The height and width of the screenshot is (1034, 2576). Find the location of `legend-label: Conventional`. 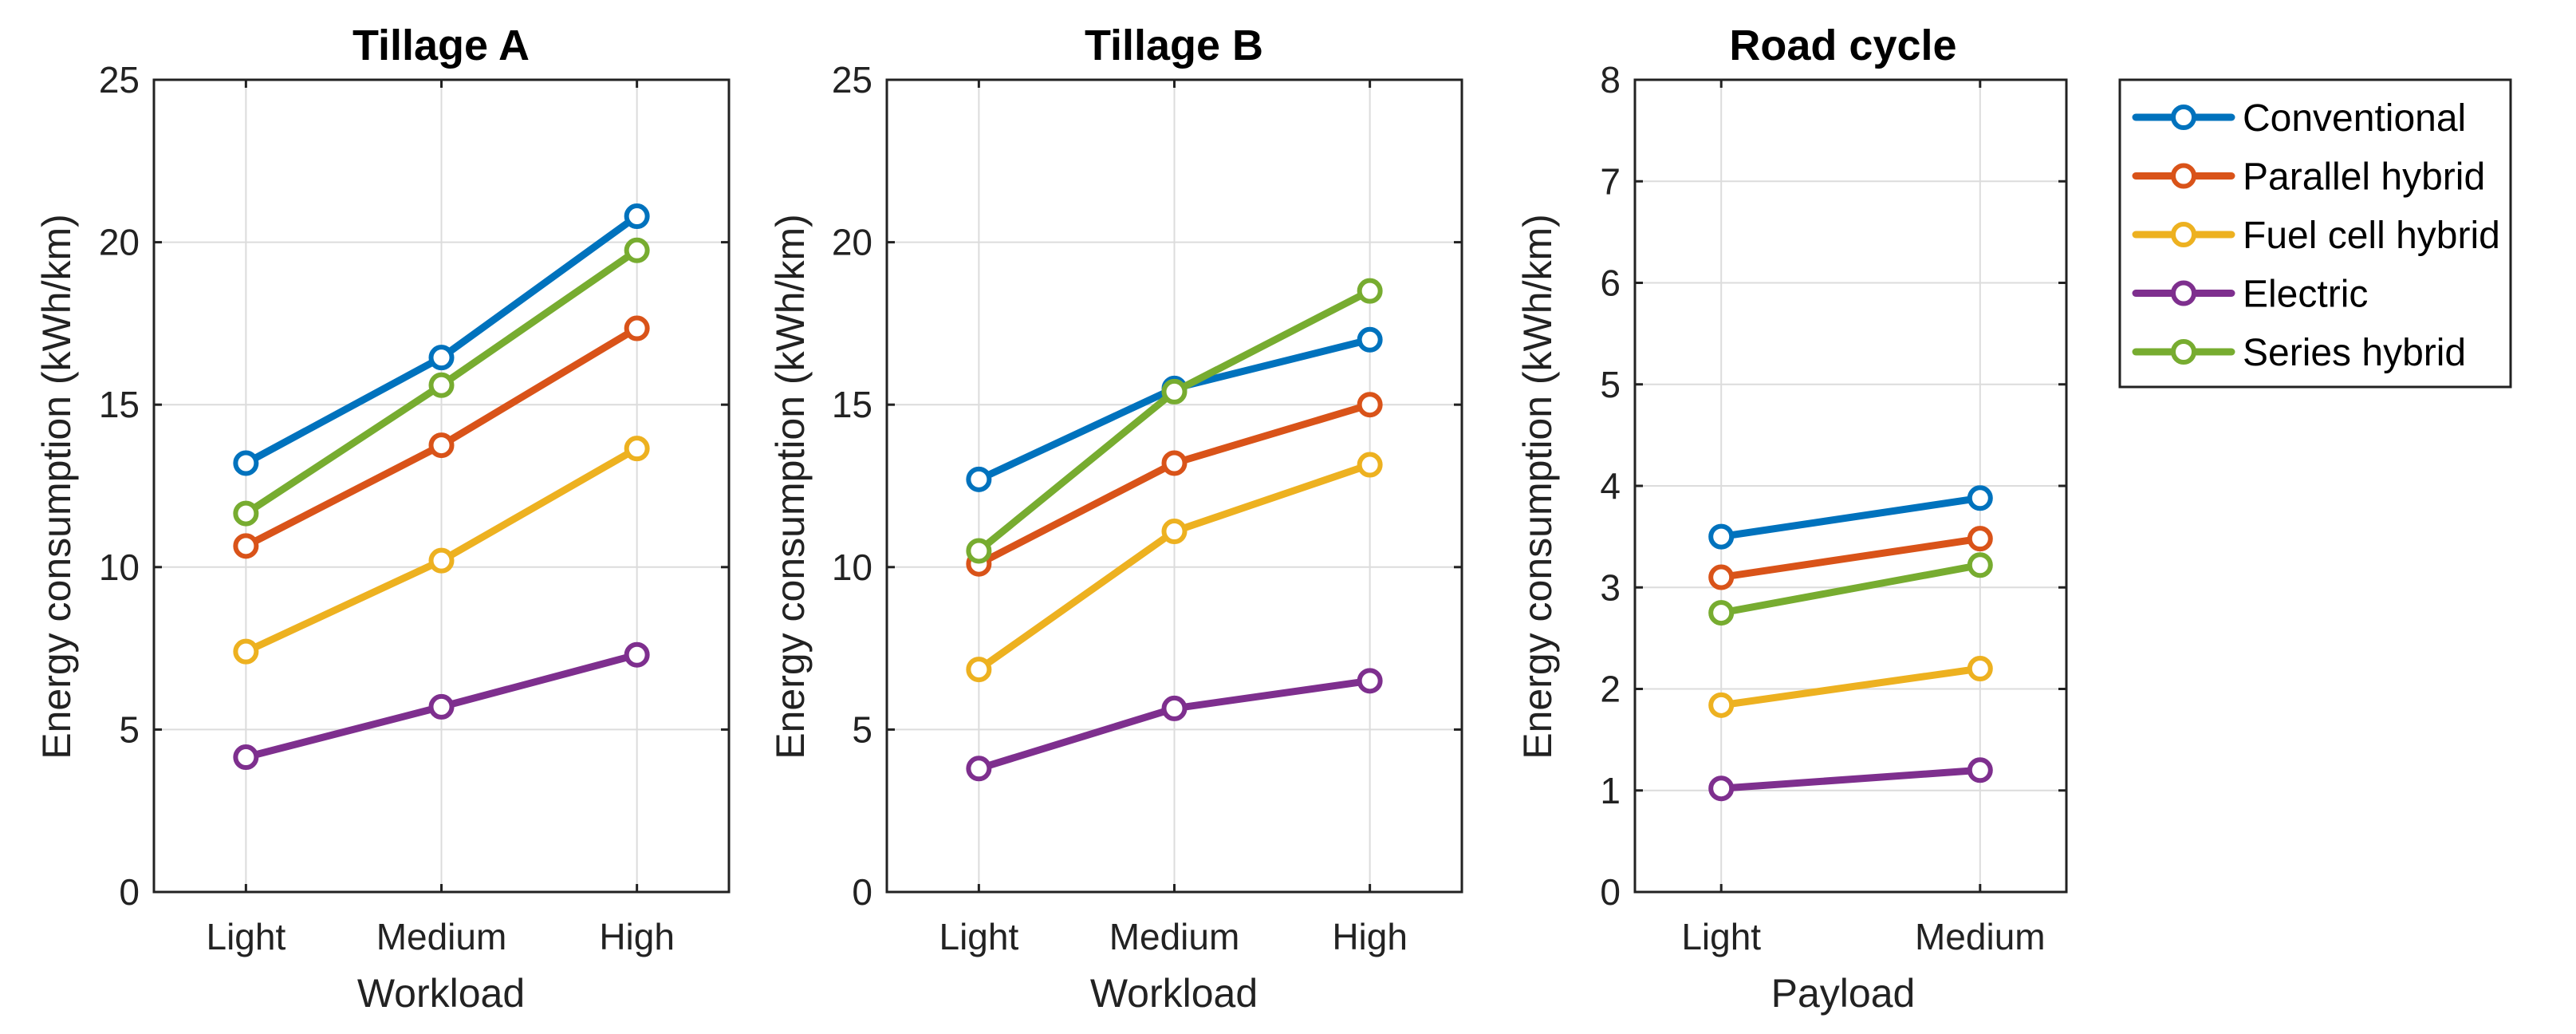

legend-label: Conventional is located at coordinates (2354, 118).